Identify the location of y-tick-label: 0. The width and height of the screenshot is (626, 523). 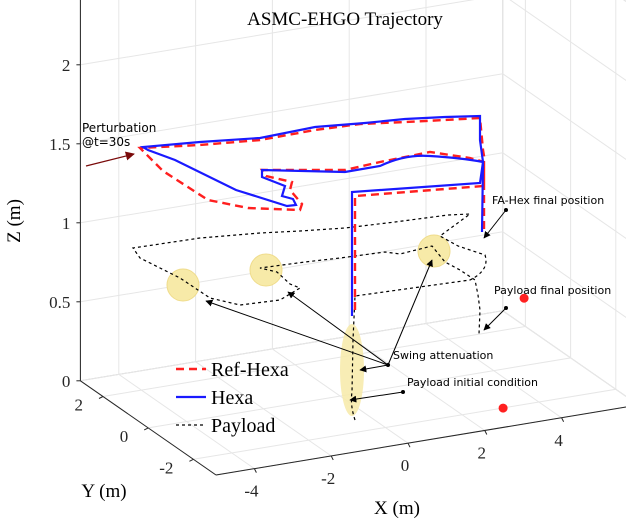
(124, 436).